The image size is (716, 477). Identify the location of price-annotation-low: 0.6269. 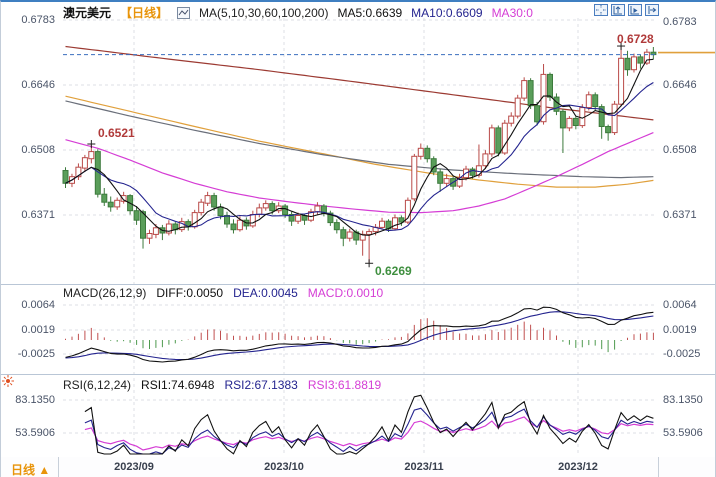
(393, 271).